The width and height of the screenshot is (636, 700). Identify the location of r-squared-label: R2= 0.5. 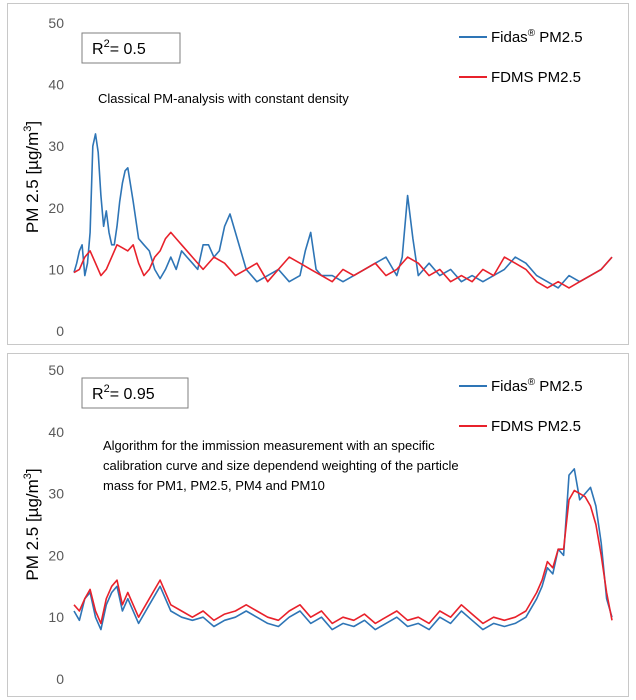
(119, 48).